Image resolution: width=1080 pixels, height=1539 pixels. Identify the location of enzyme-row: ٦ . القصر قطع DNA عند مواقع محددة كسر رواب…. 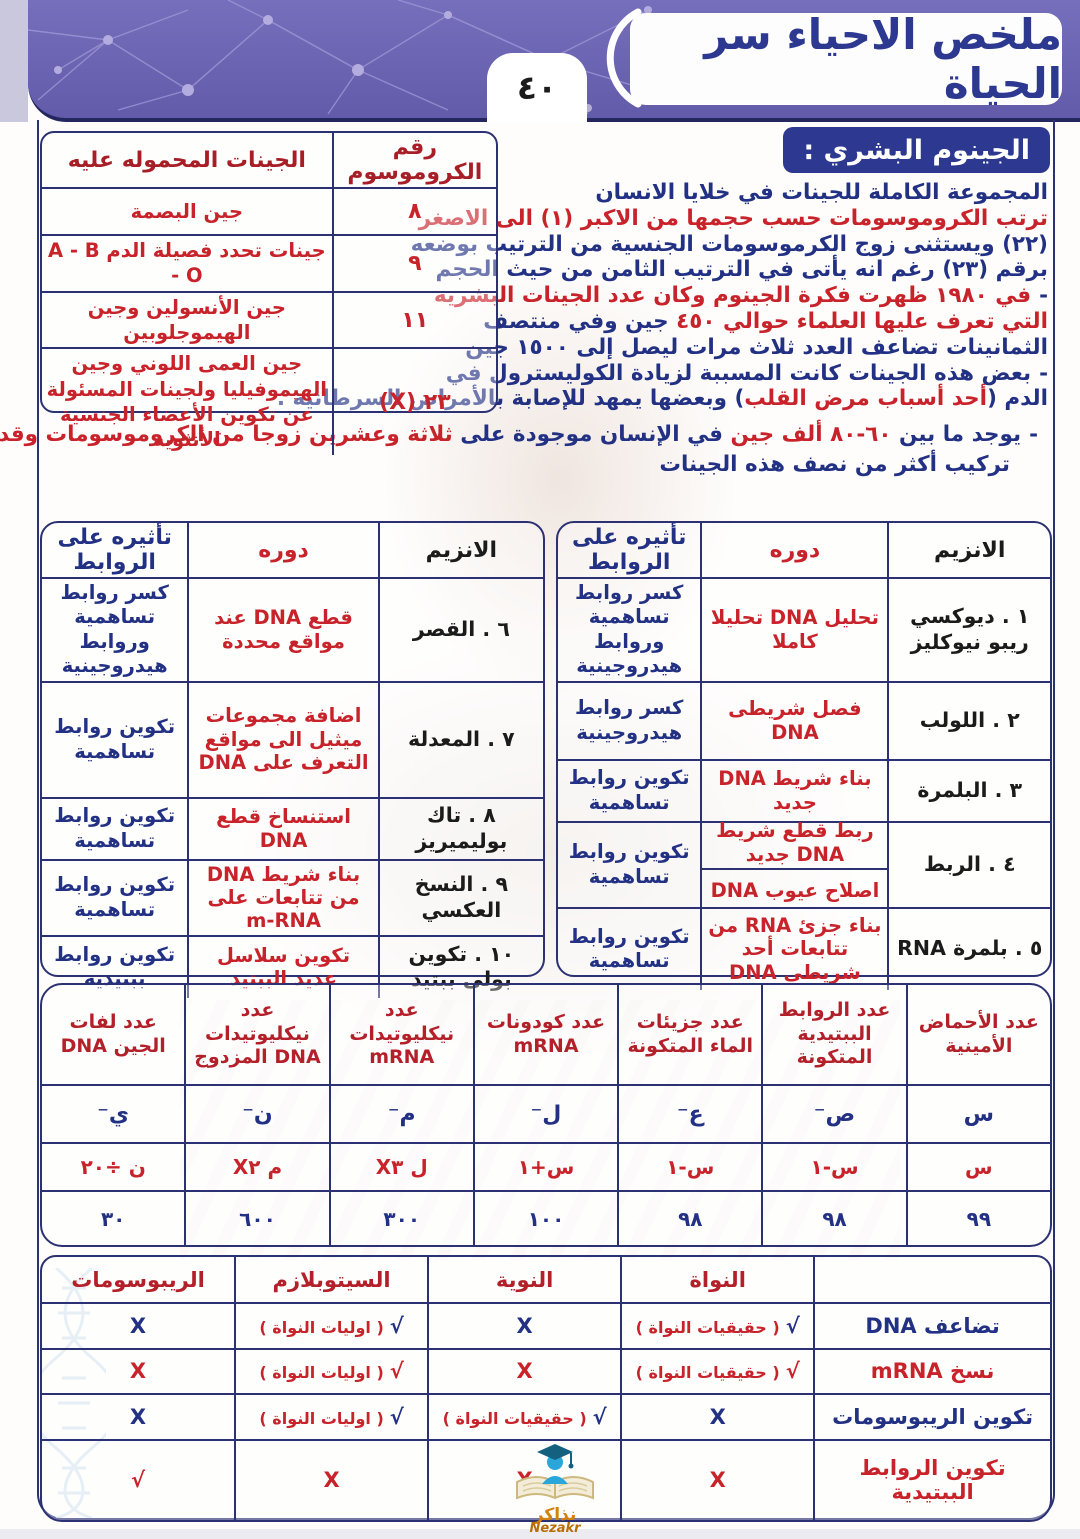
(292, 630).